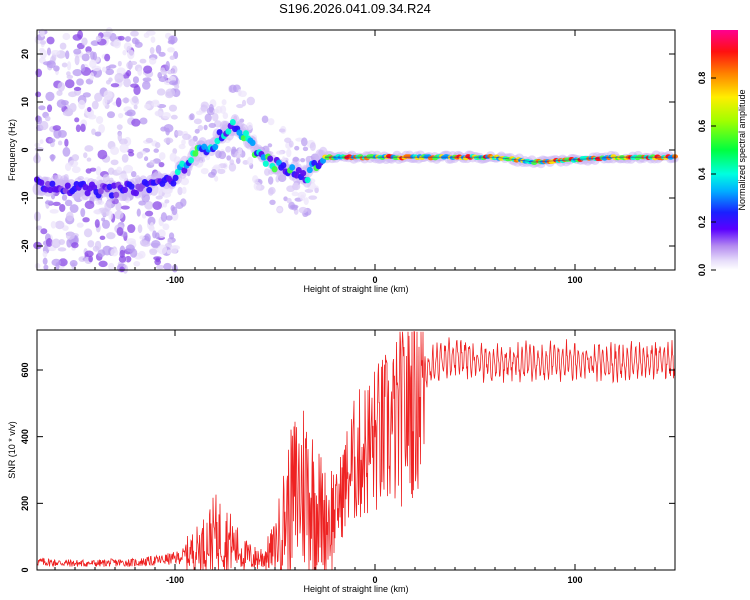 This screenshot has width=750, height=600. I want to click on colorbar-gradient, so click(724, 150).